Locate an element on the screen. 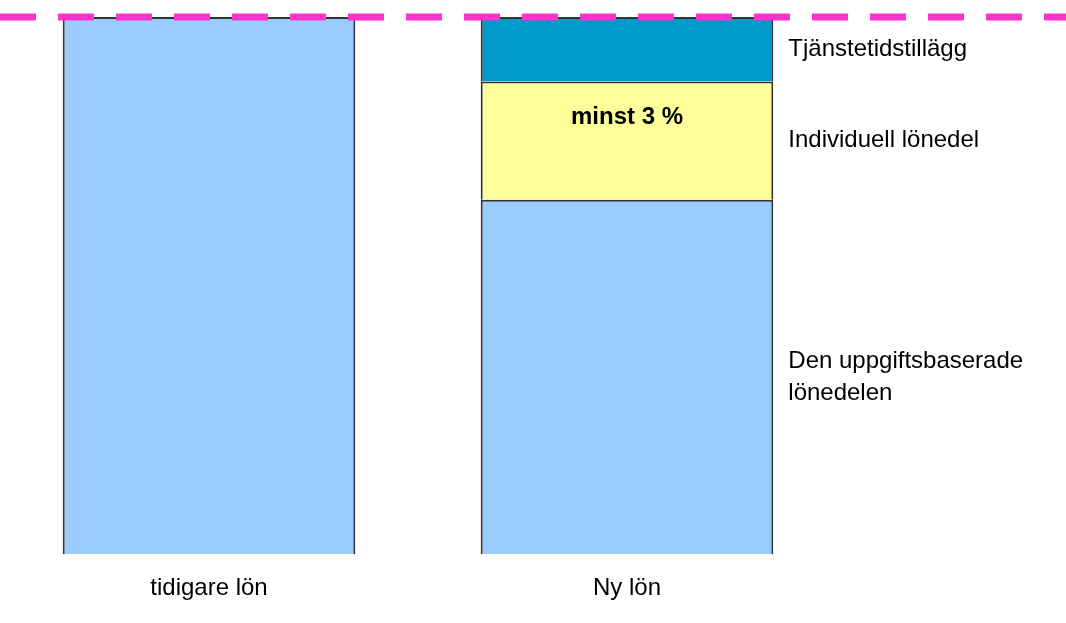  annotation: minst 3 % is located at coordinates (627, 115).